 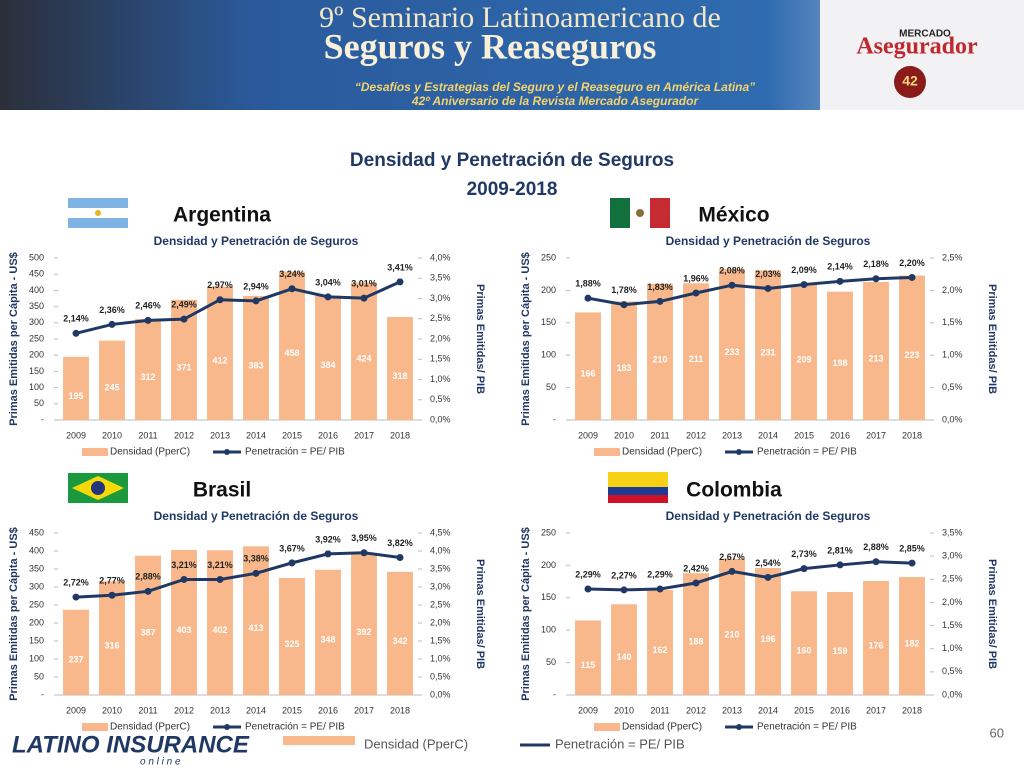 What do you see at coordinates (256, 559) in the screenshot?
I see `line-label: 3,38%` at bounding box center [256, 559].